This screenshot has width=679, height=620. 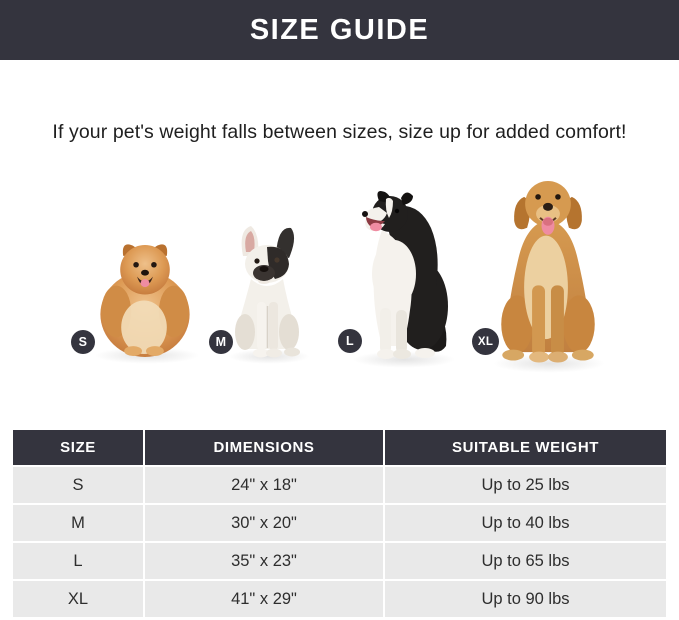 I want to click on cell-dimensions: 30" x 20", so click(x=264, y=523).